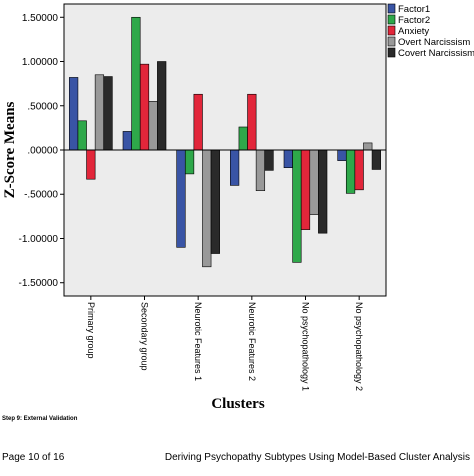  I want to click on legend-entry-factor2: Factor2, so click(414, 20).